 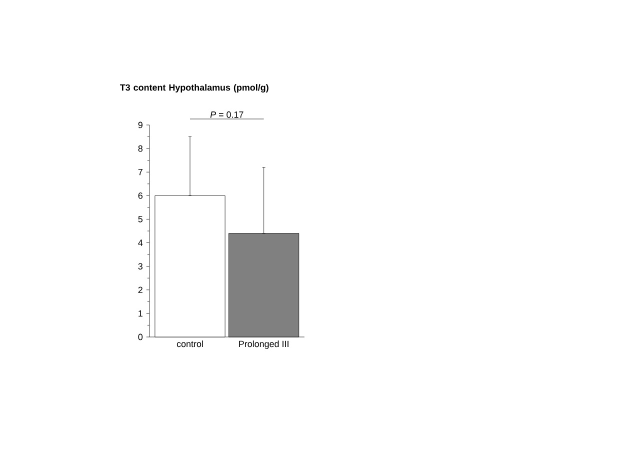 I want to click on y-tick-label: 0, so click(x=140, y=337).